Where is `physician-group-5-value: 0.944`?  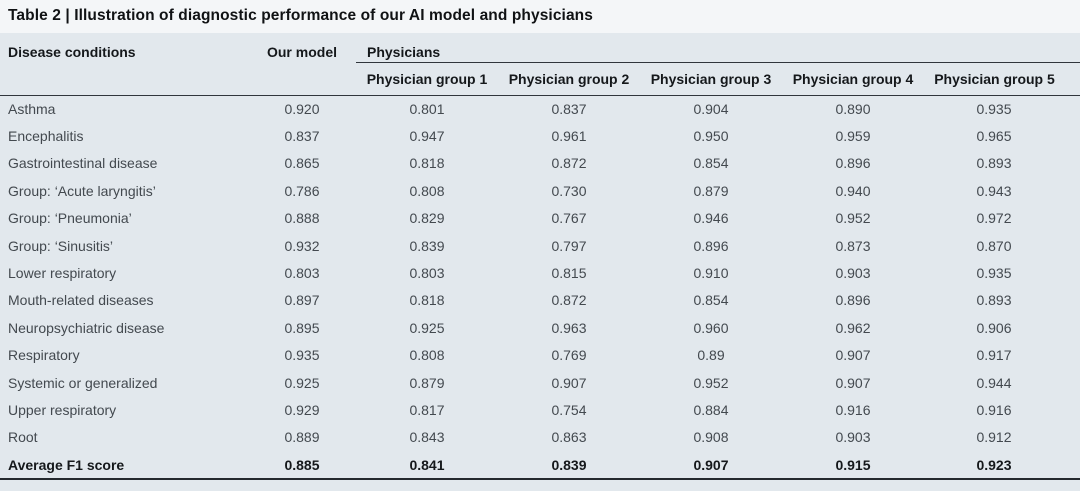
physician-group-5-value: 0.944 is located at coordinates (994, 382).